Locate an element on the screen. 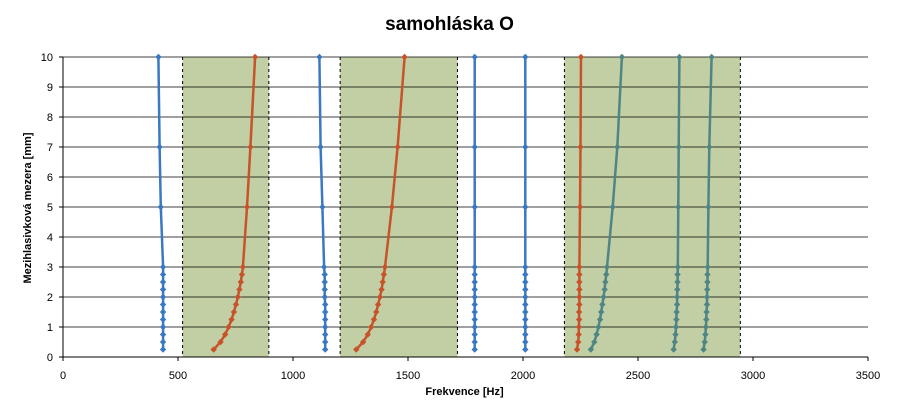 This screenshot has width=899, height=420. y-tick-label: 9 is located at coordinates (50, 88).